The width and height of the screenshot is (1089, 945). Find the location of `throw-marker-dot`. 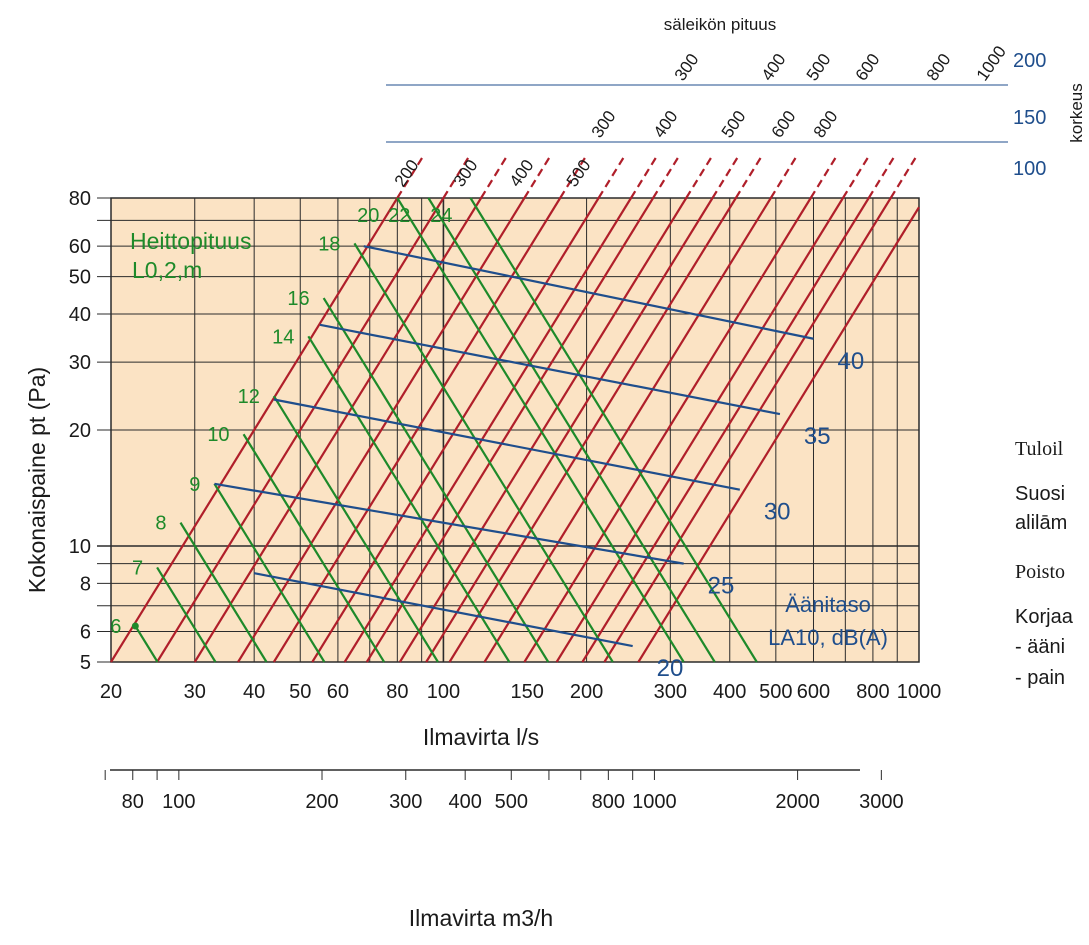

throw-marker-dot is located at coordinates (135, 626).